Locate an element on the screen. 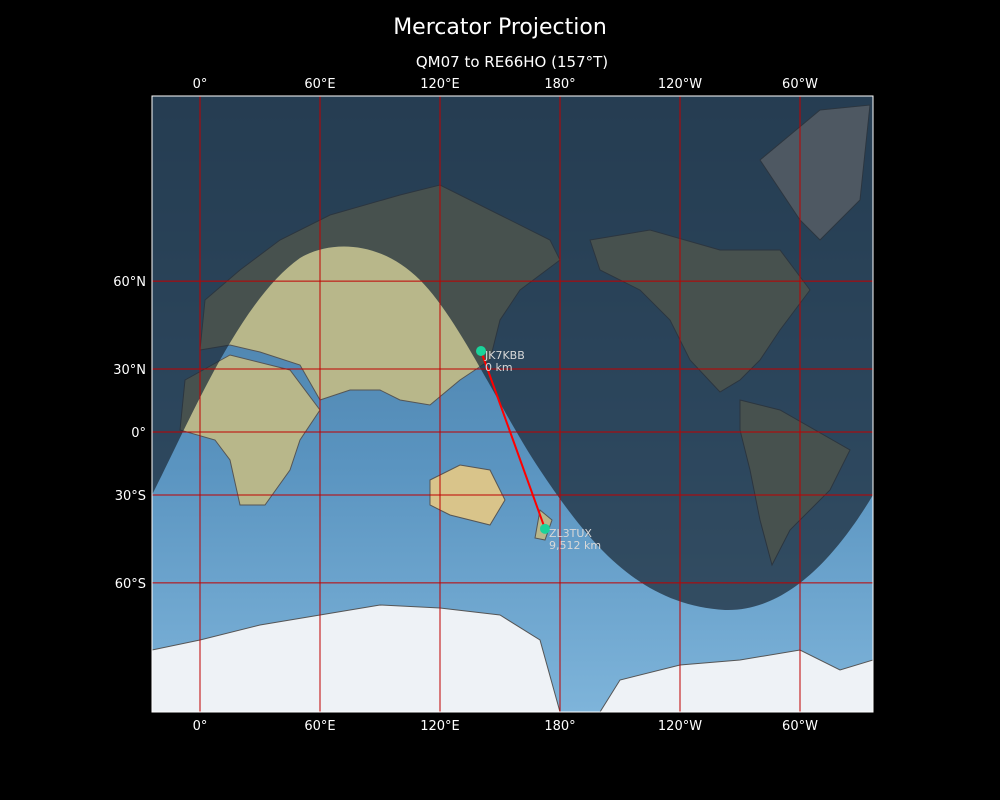 The width and height of the screenshot is (1000, 800). station-callsign: JK7KBB is located at coordinates (504, 355).